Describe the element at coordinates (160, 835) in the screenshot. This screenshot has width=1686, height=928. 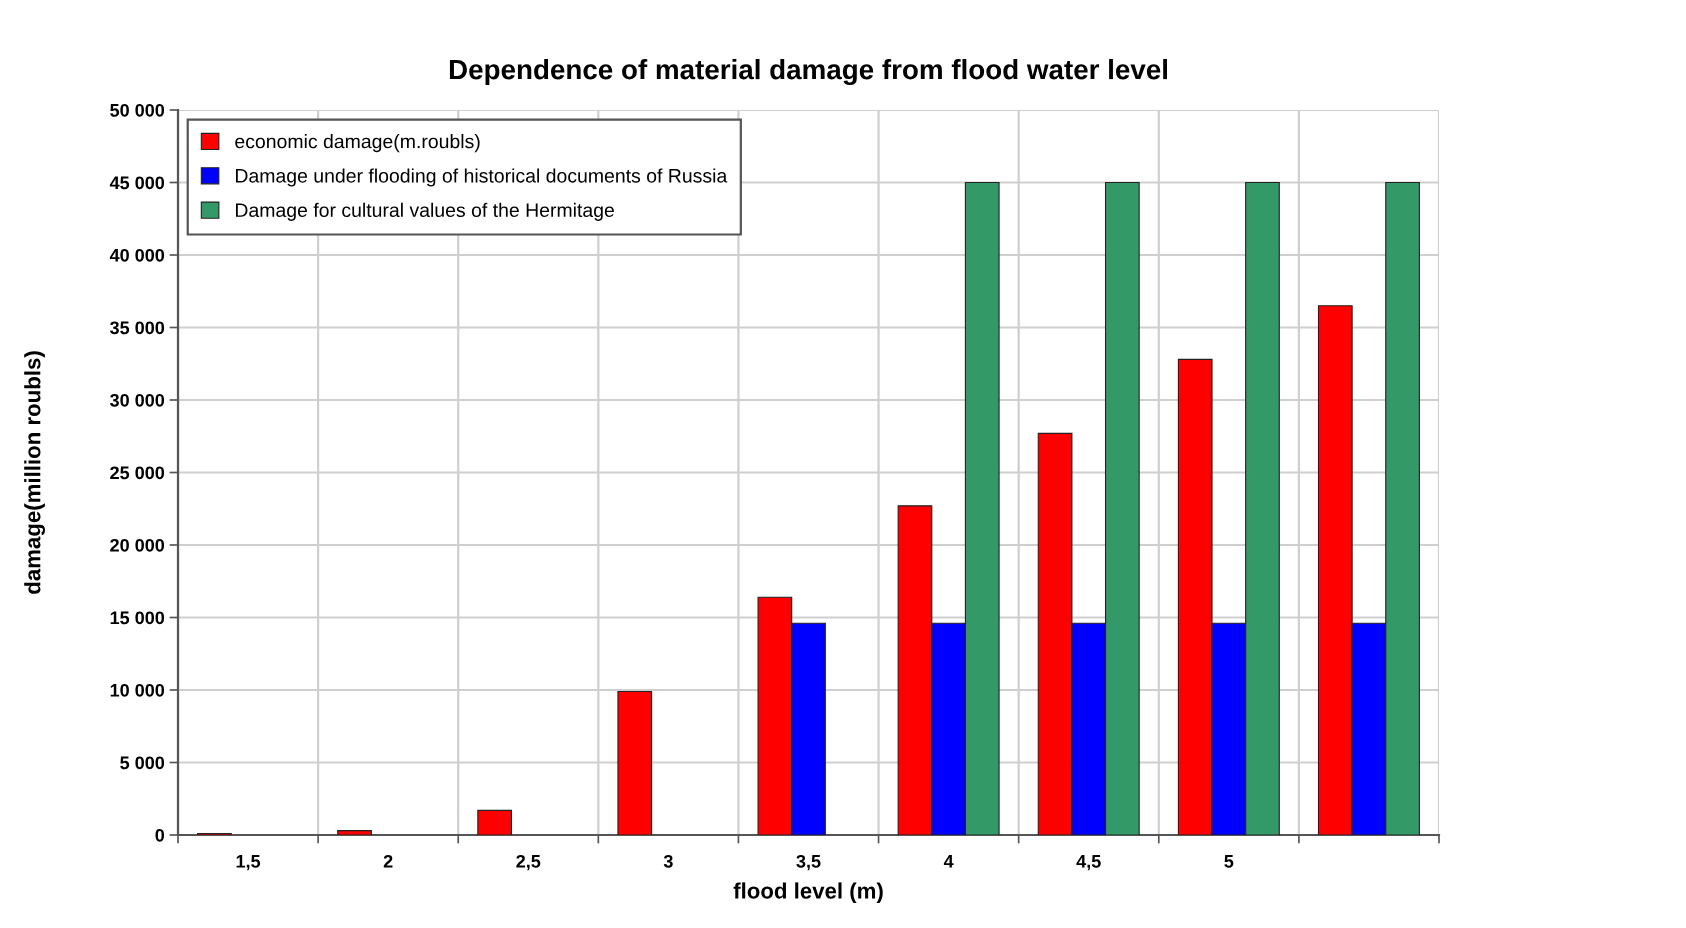
I see `y-tick-label: 0` at that location.